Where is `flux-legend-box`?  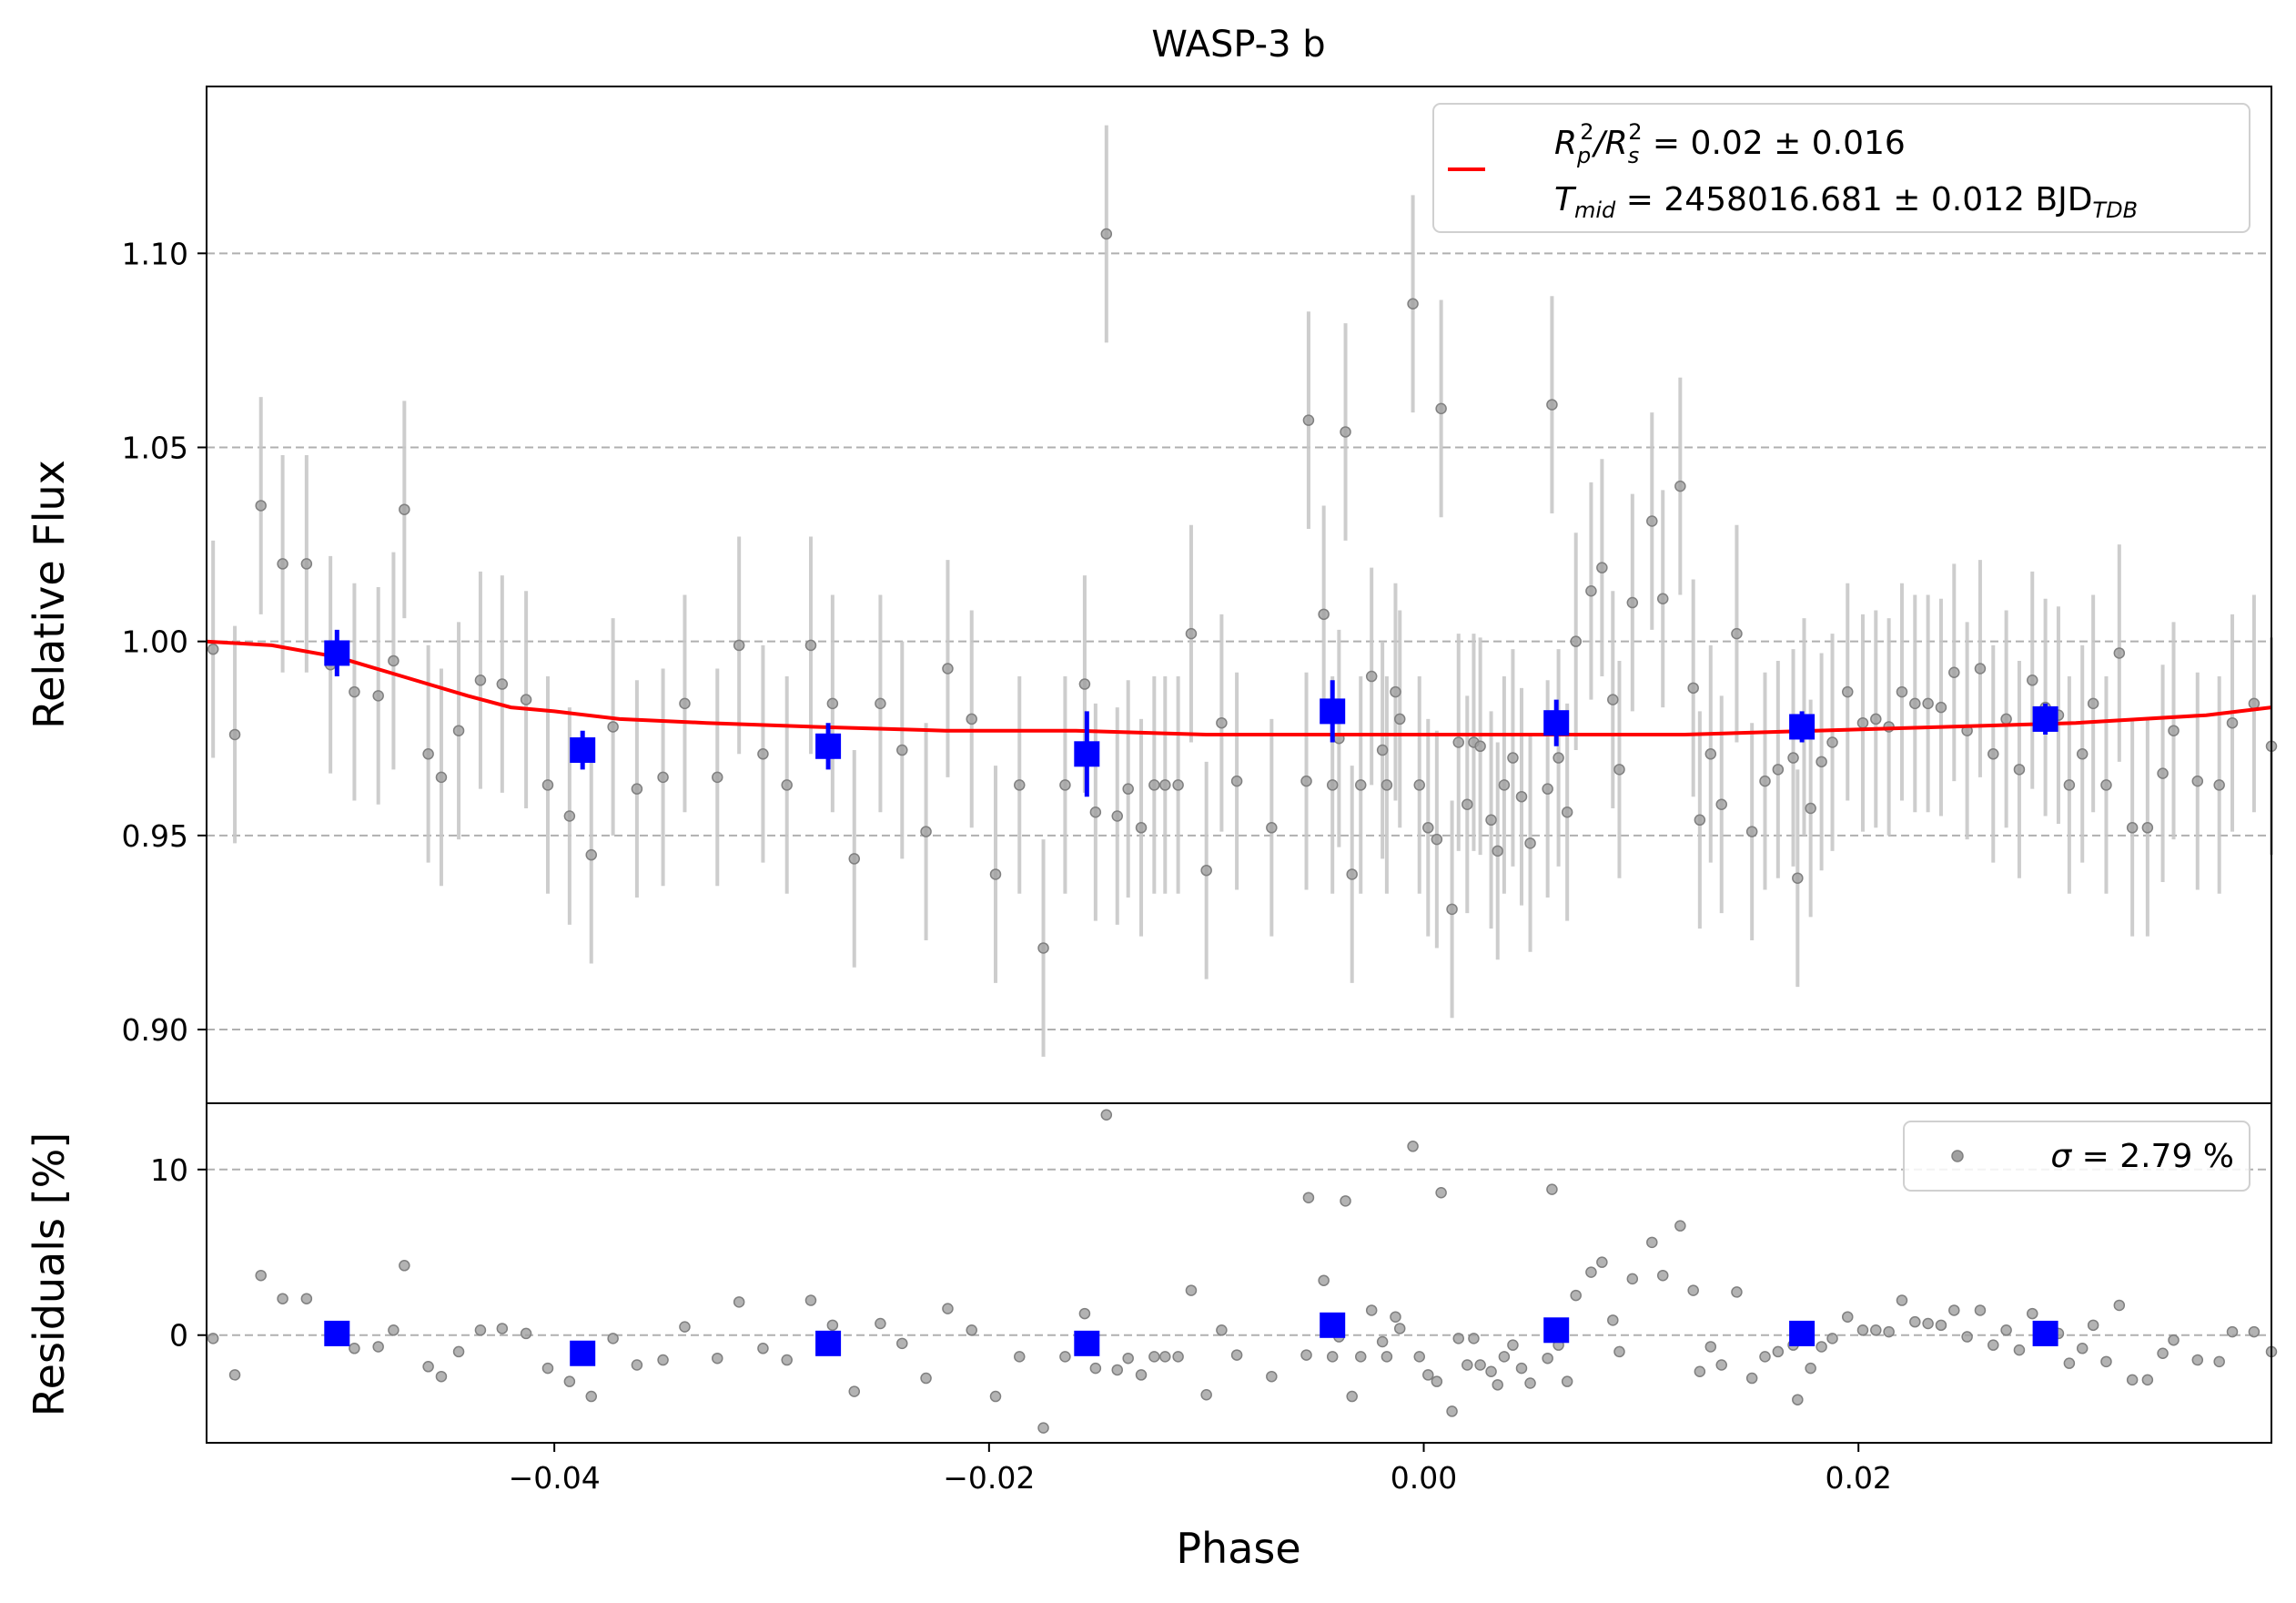 flux-legend-box is located at coordinates (1841, 168).